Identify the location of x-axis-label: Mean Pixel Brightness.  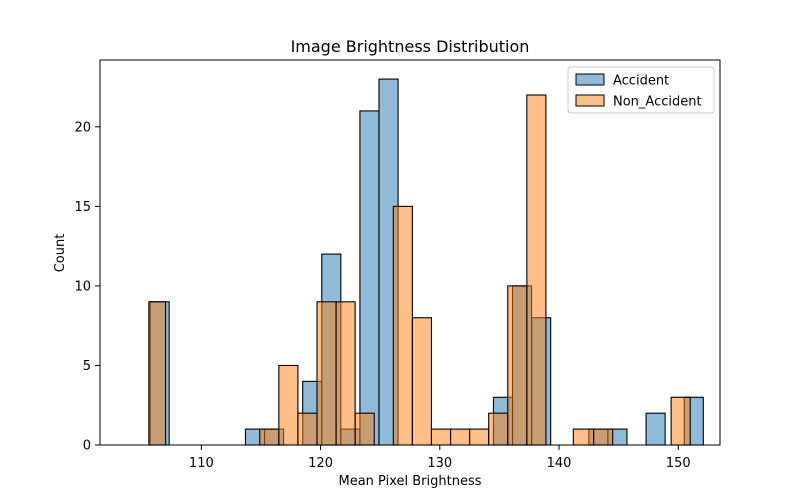
(410, 481).